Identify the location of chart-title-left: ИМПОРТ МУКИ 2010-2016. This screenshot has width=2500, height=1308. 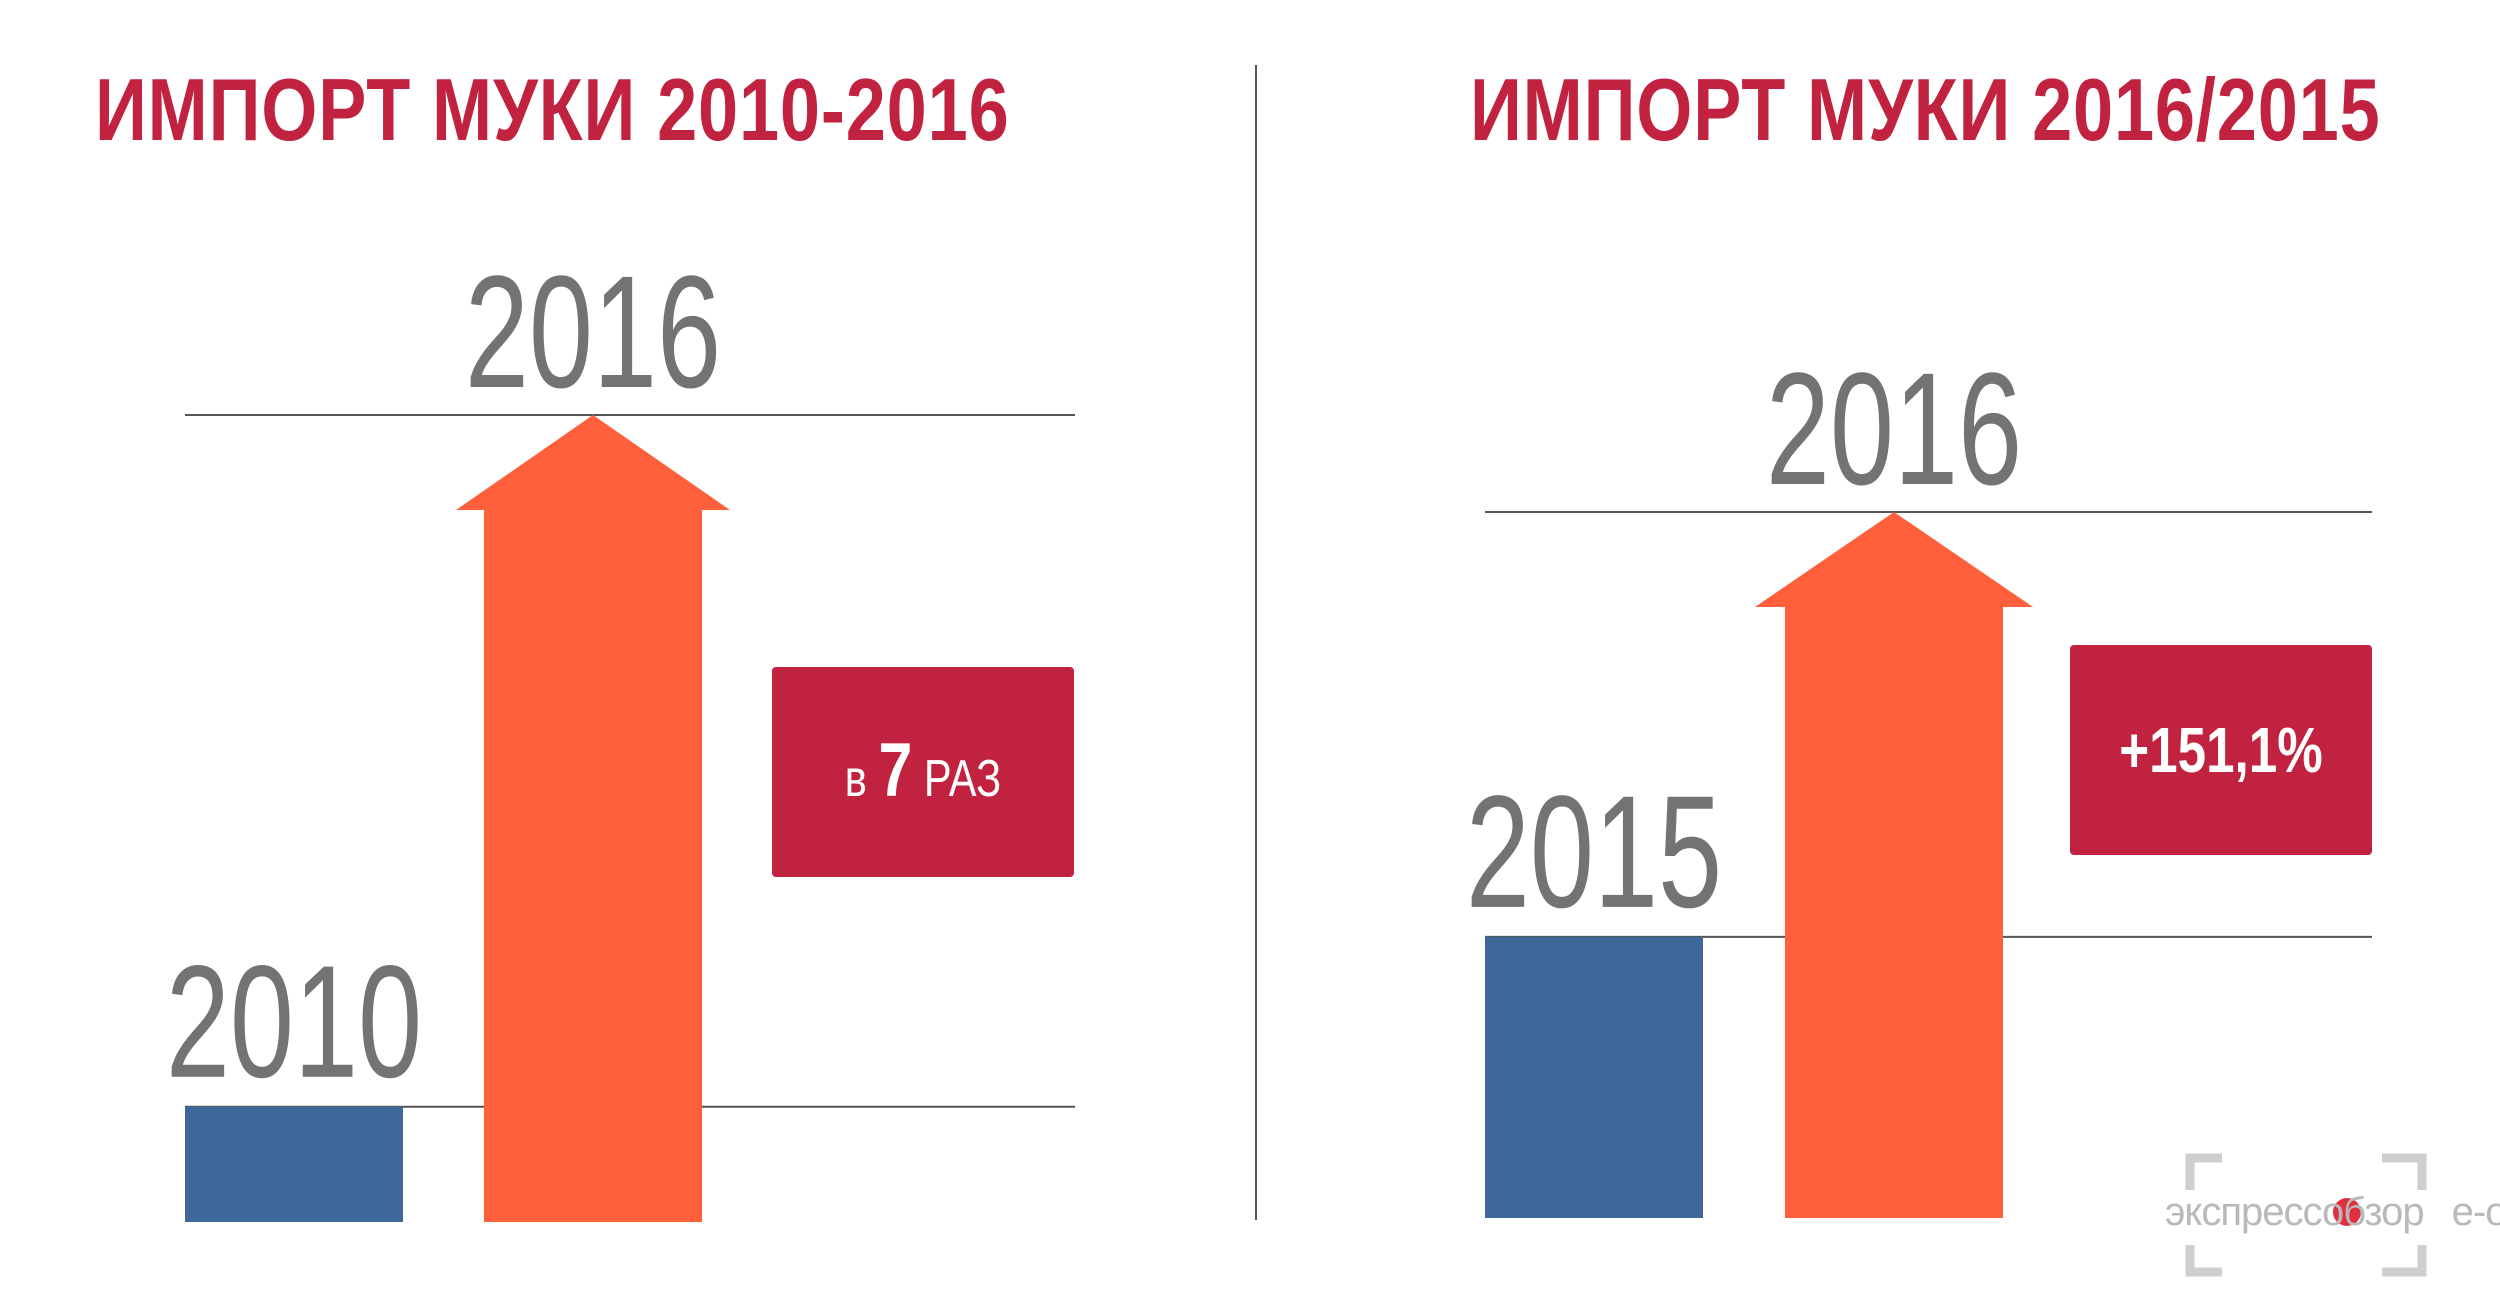
(552, 109).